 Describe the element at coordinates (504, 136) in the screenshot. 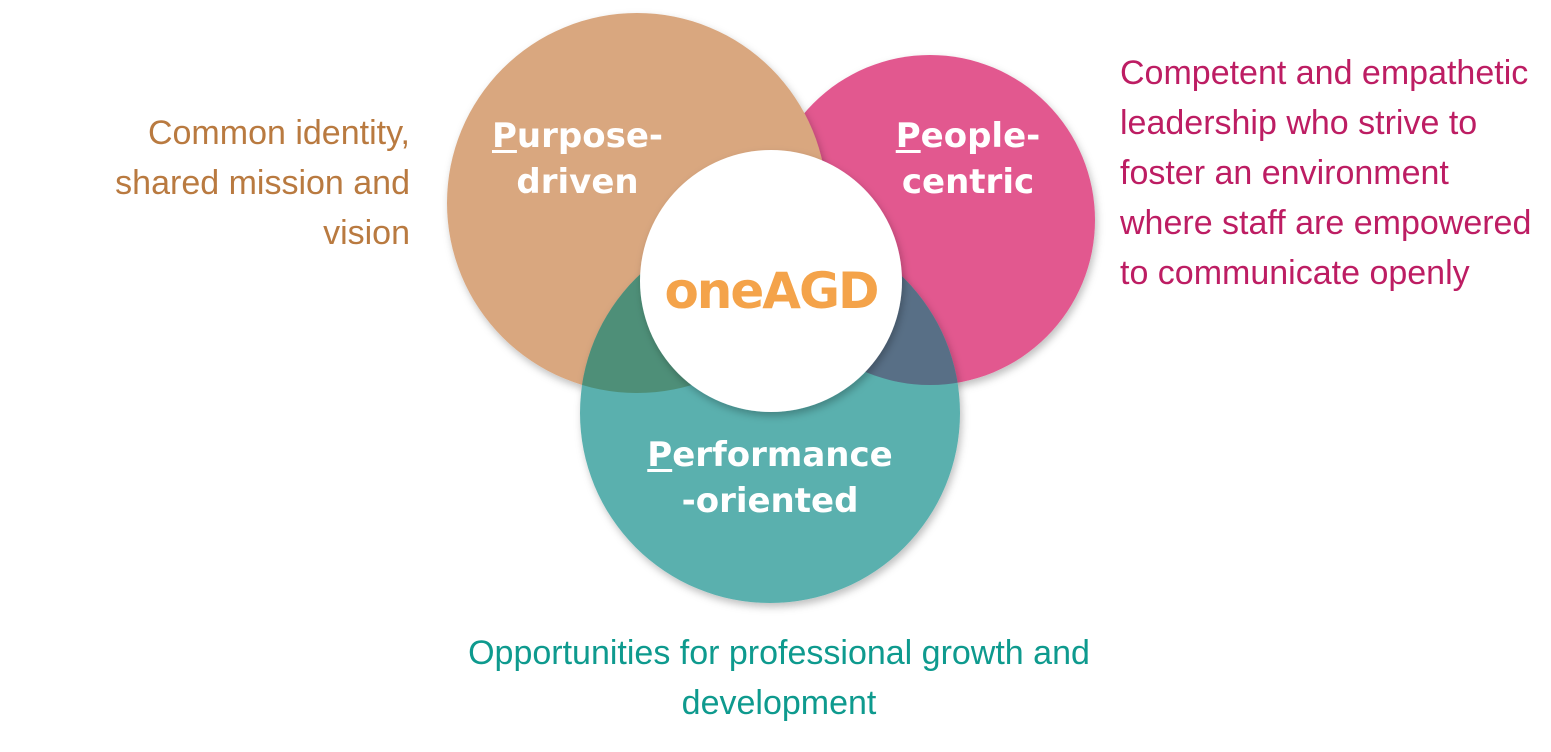

I see `purpose-initial: P` at that location.